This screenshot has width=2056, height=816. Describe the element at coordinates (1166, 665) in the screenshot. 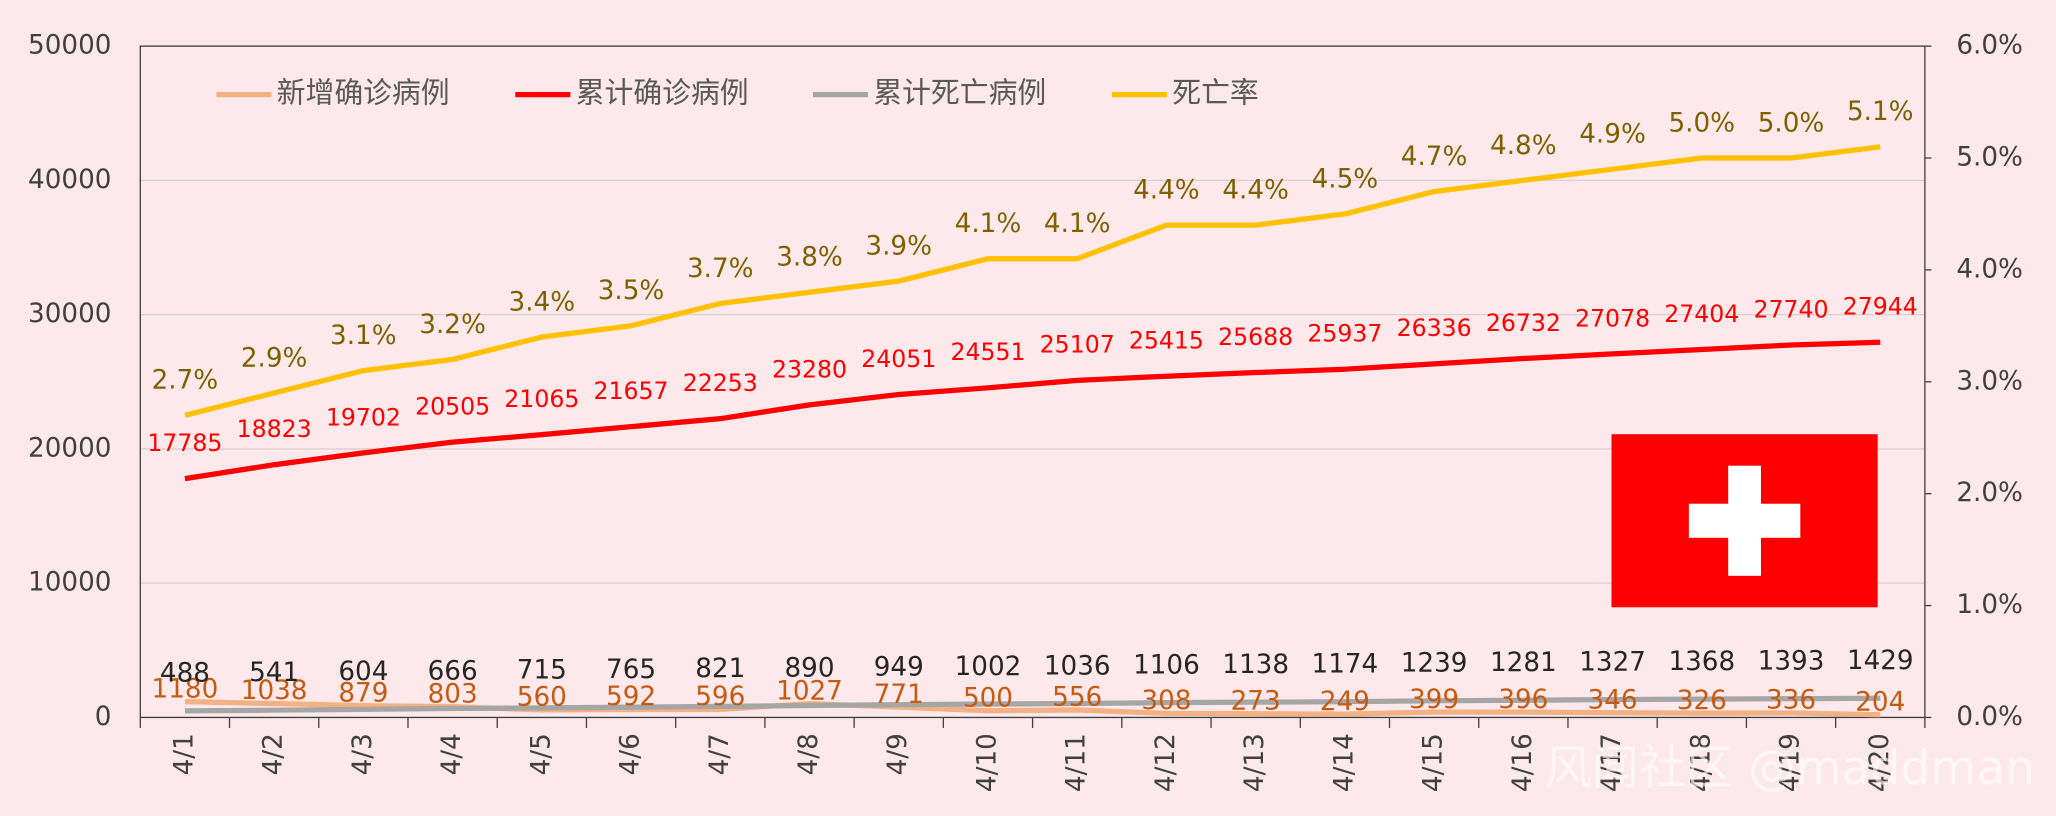

I see `data-label: 1106` at that location.